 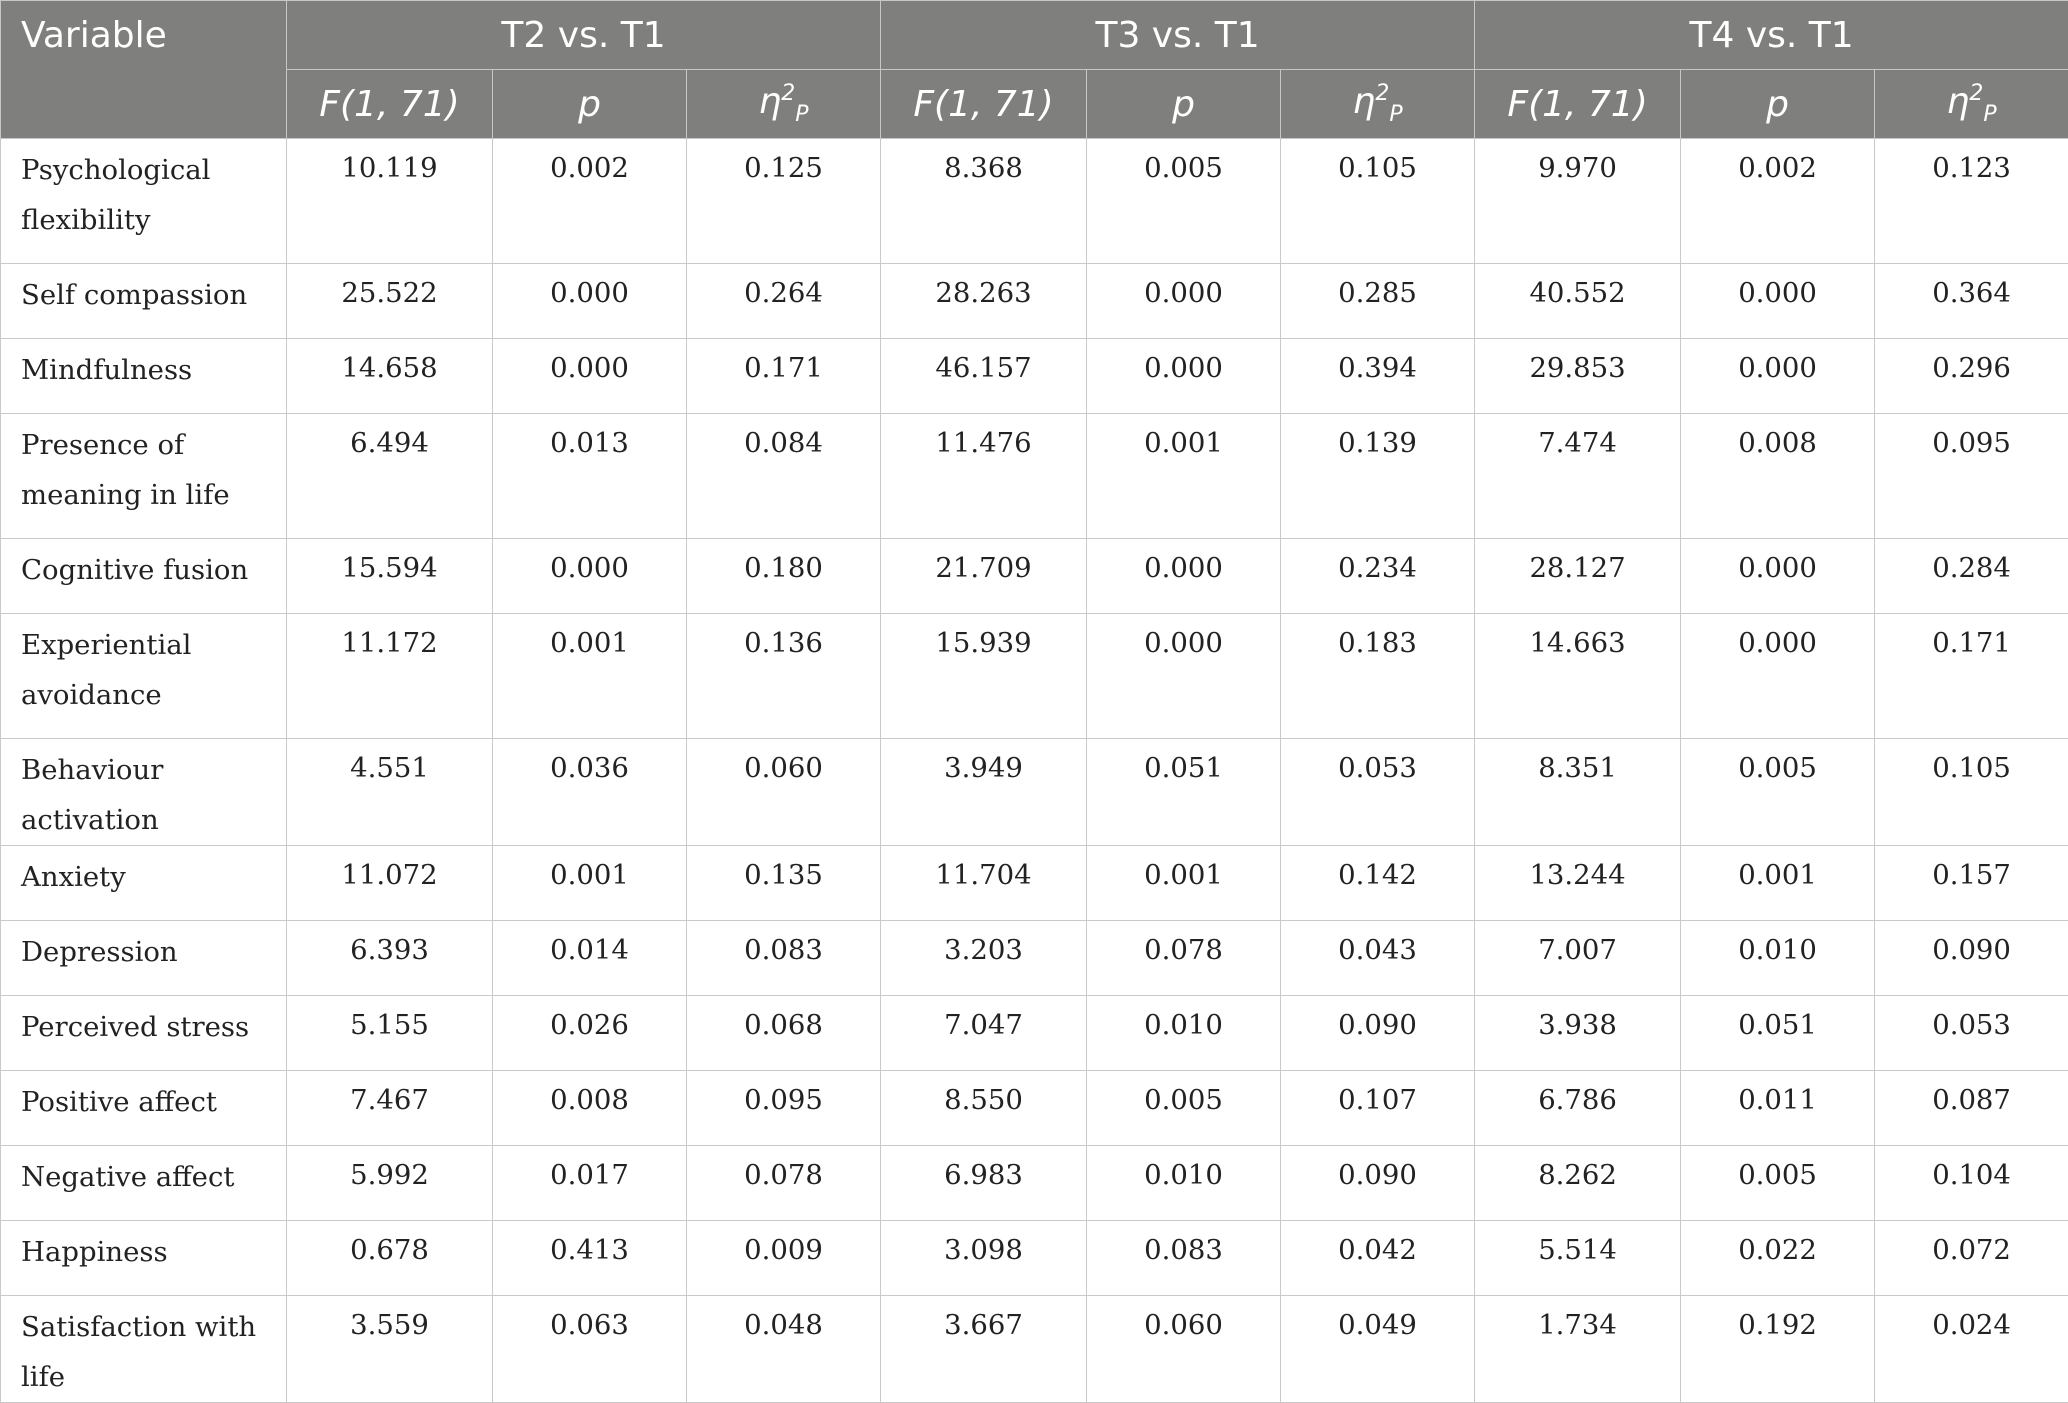 I want to click on value-cell-f-t4: 13.244, so click(x=1578, y=883).